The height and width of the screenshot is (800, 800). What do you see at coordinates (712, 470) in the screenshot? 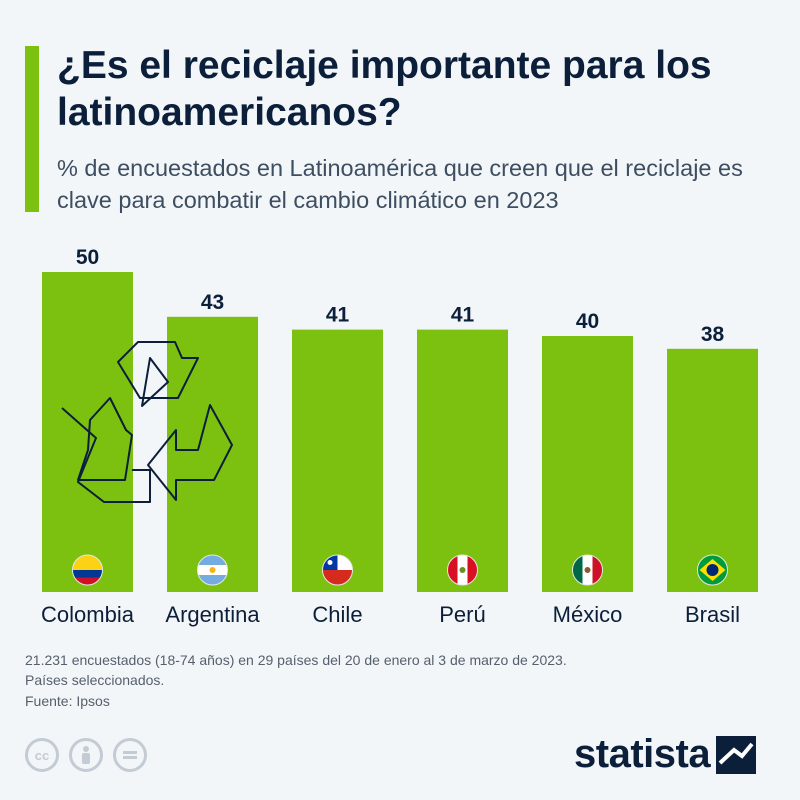
I see `bar-brasil` at bounding box center [712, 470].